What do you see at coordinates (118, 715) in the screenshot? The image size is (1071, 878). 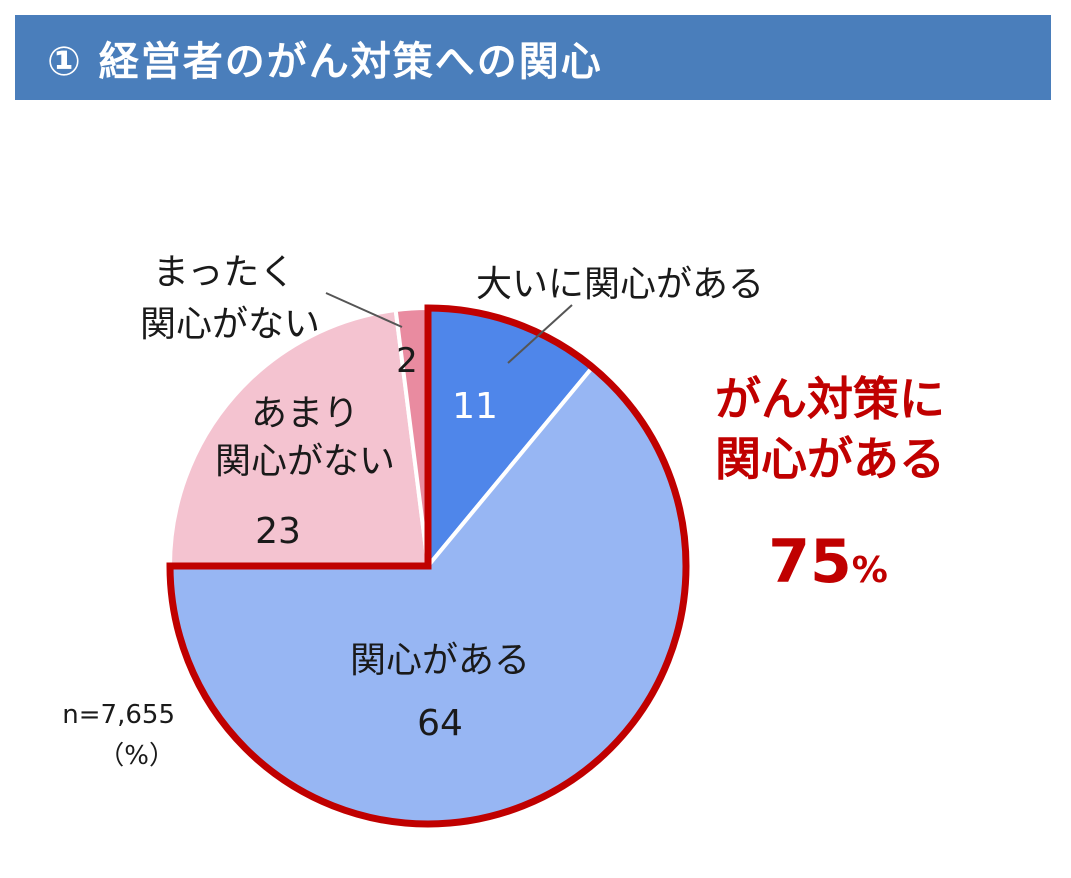 I see `sample-size: n=7,655` at bounding box center [118, 715].